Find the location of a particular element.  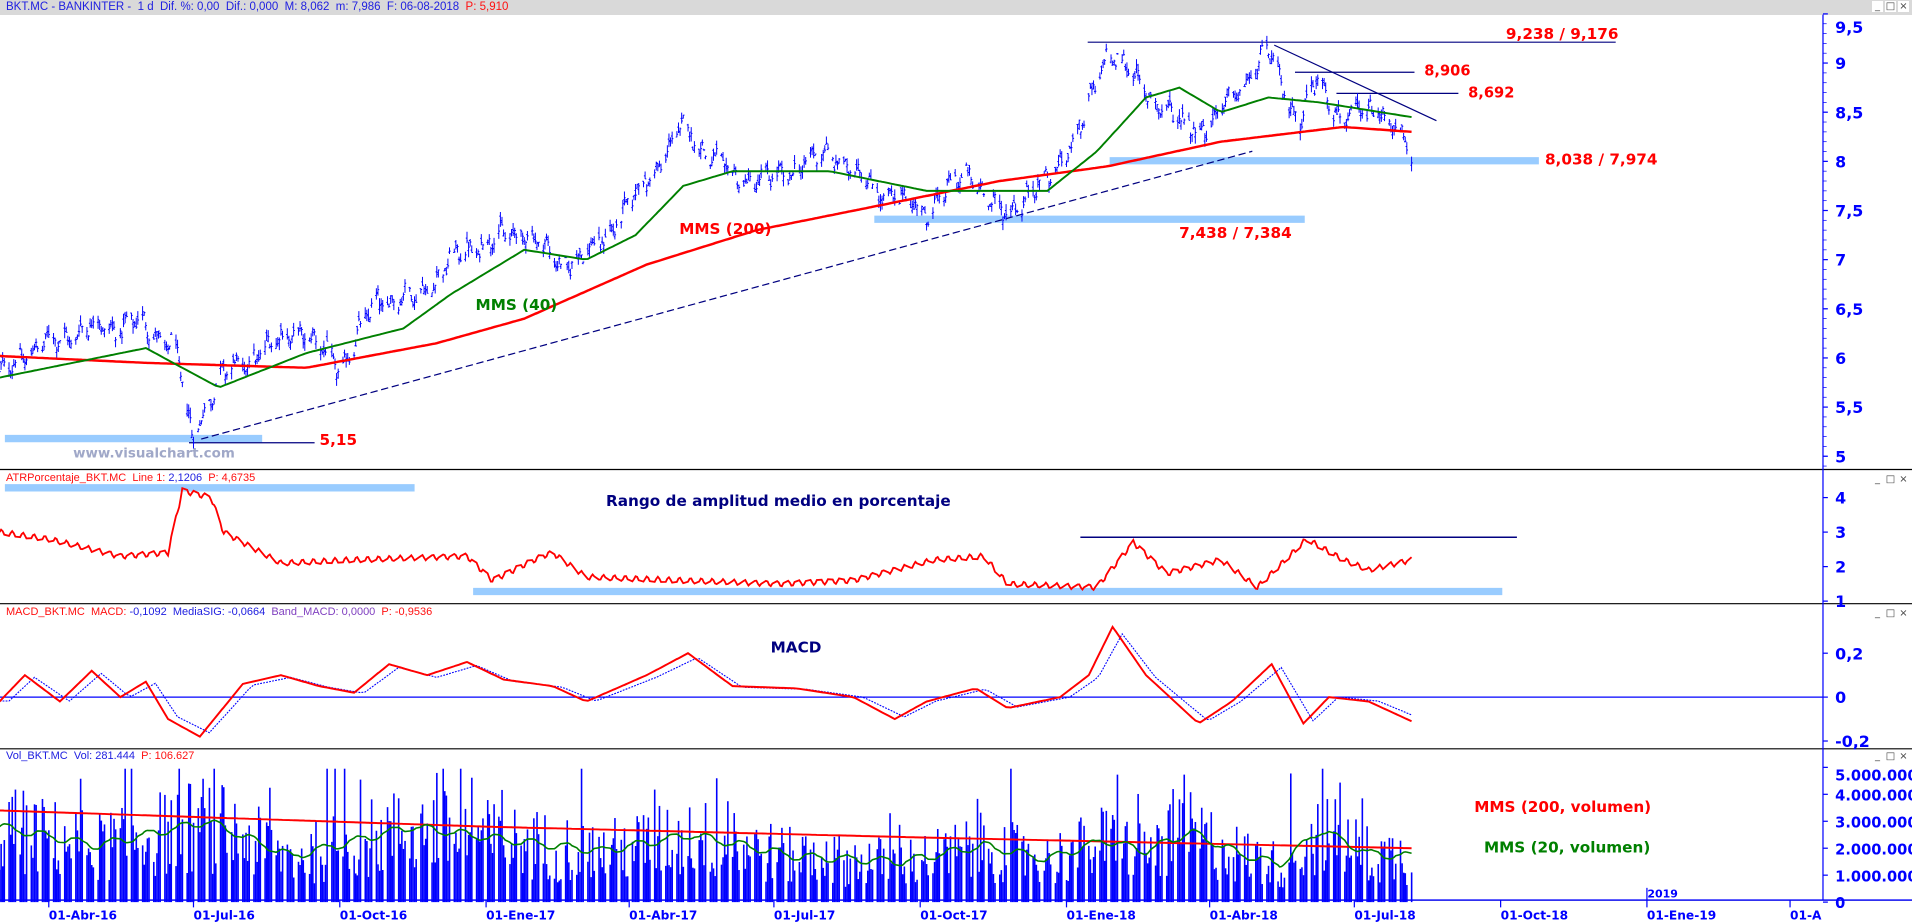

volume-axis-tick-label: 1.000.000 is located at coordinates (1873, 876).